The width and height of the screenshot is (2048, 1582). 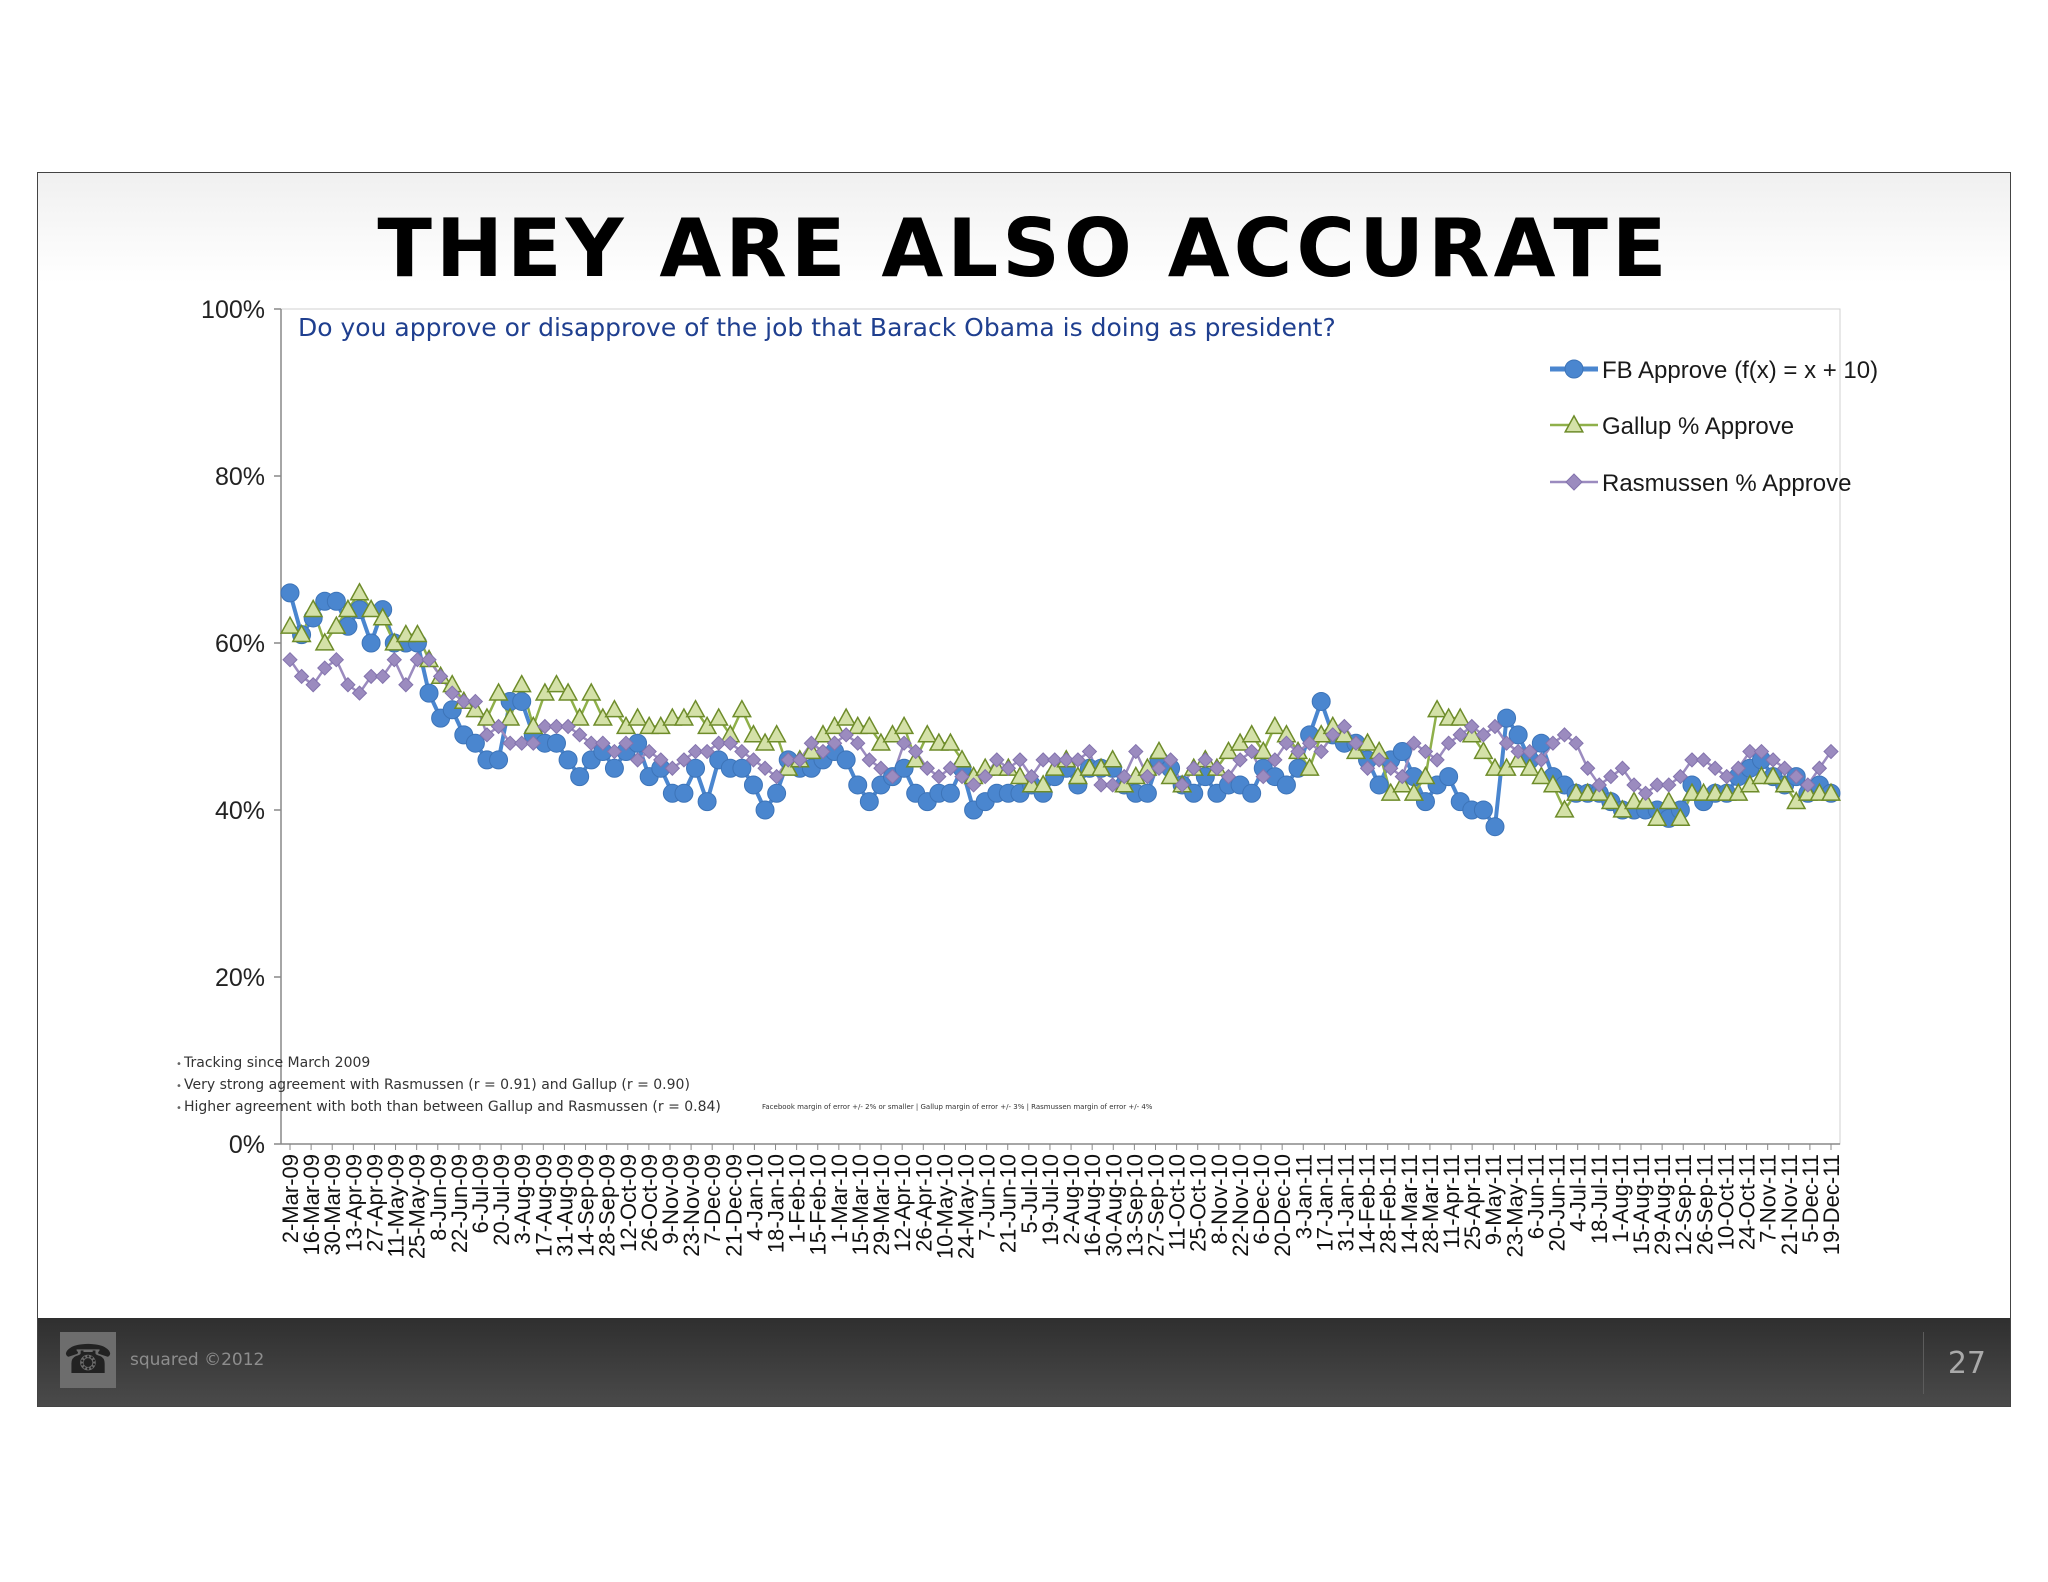 What do you see at coordinates (1768, 1198) in the screenshot?
I see `x-tick-label: 7-Nov-11` at bounding box center [1768, 1198].